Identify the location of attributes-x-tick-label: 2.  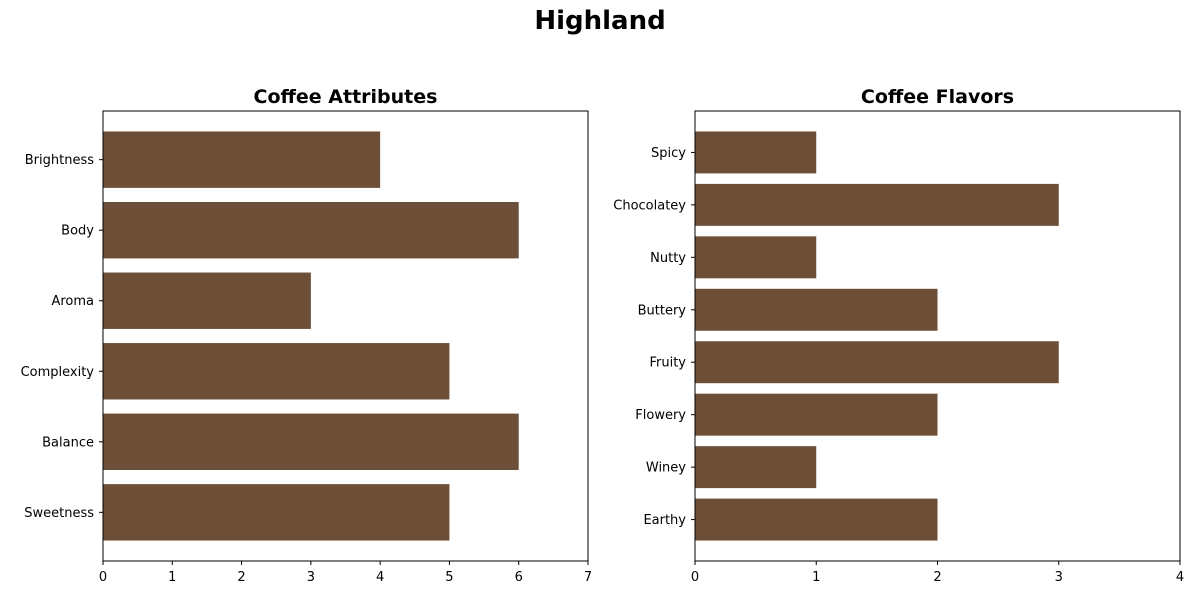
(241, 577).